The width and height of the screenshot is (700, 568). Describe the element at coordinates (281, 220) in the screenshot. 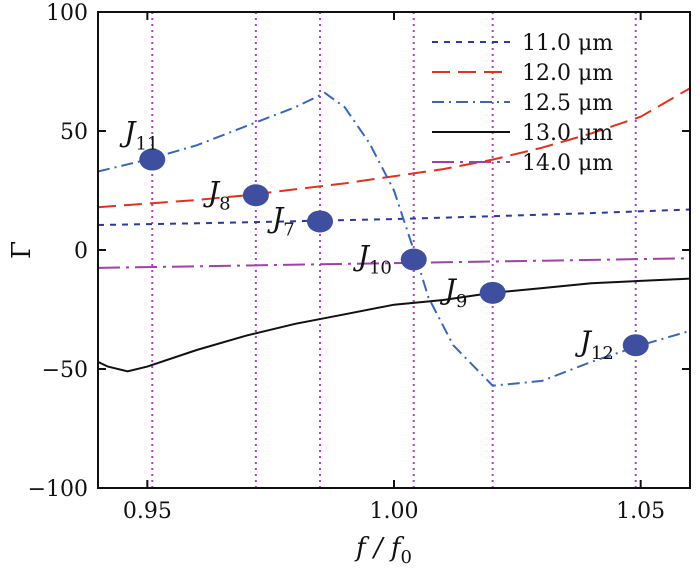

I see `marker-label-j7: J7` at that location.